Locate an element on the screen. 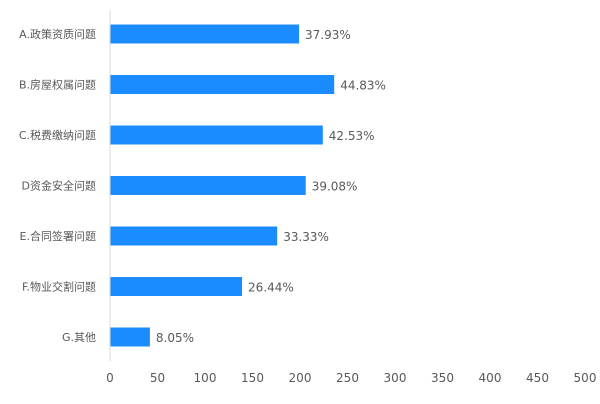 The image size is (600, 404). data-label: 44.83% is located at coordinates (363, 86).